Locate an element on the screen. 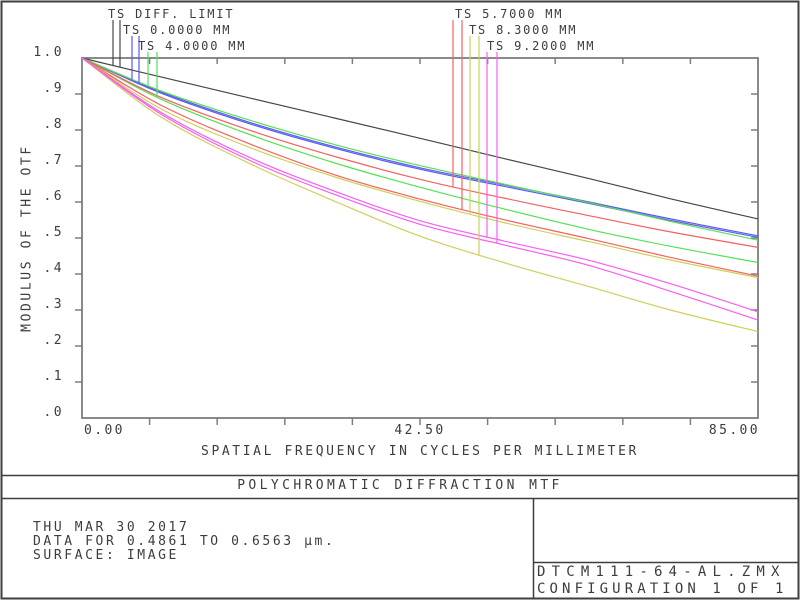  x-tick-label-0: 0.00 is located at coordinates (104, 430).